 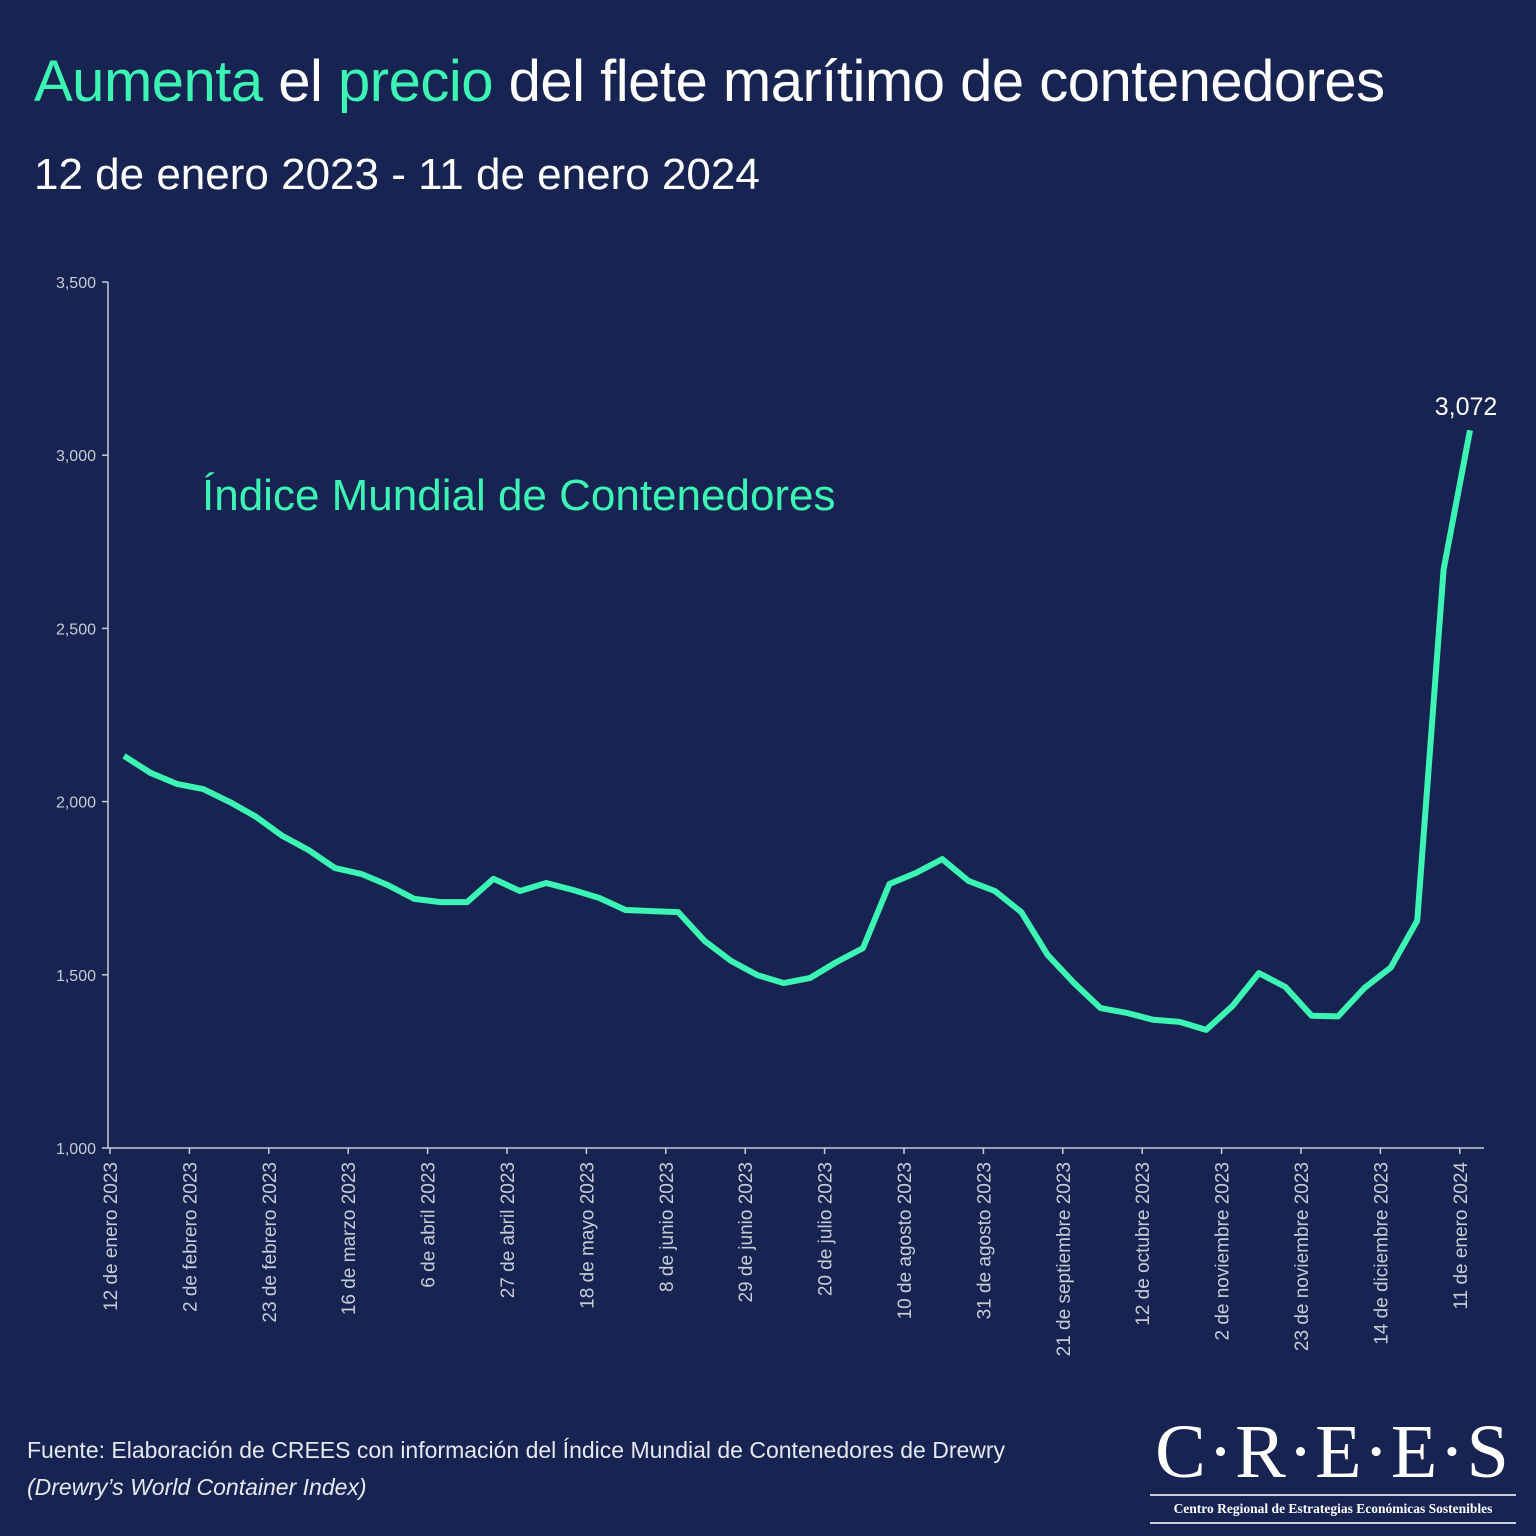 What do you see at coordinates (397, 174) in the screenshot?
I see `page-subtitle: 12 de enero 2023 - 11 de enero 2024` at bounding box center [397, 174].